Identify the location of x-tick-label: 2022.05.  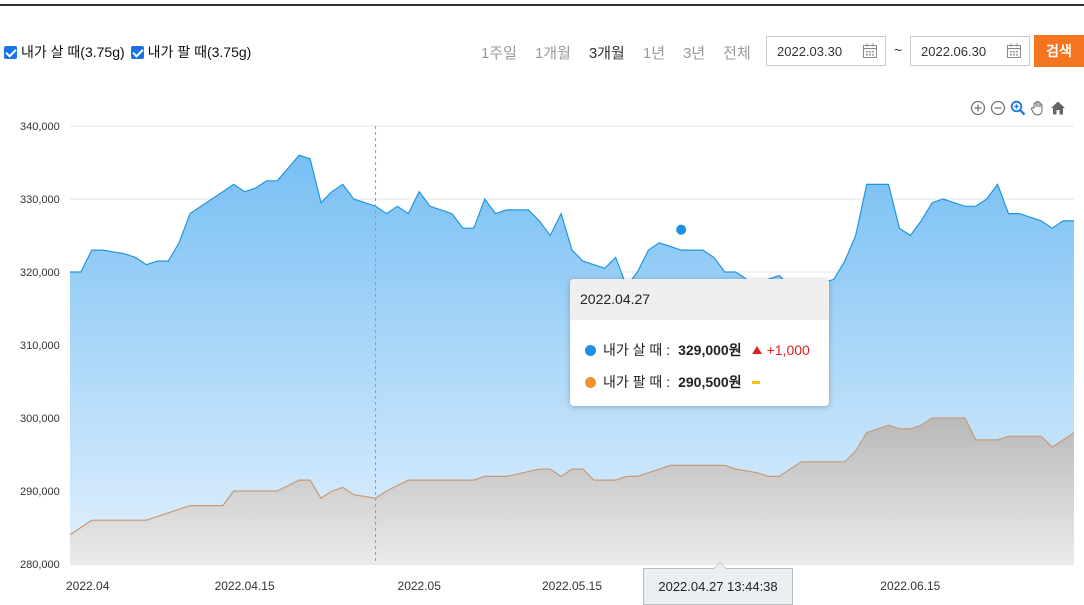
(420, 586).